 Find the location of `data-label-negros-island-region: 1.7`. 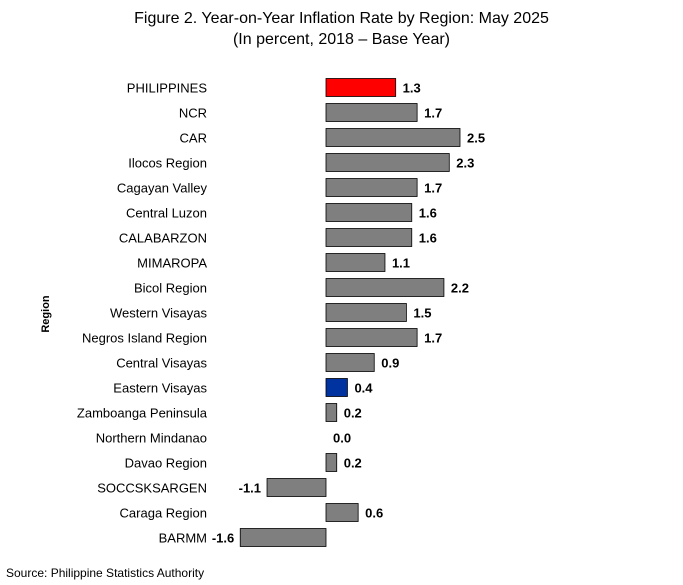

data-label-negros-island-region: 1.7 is located at coordinates (433, 338).